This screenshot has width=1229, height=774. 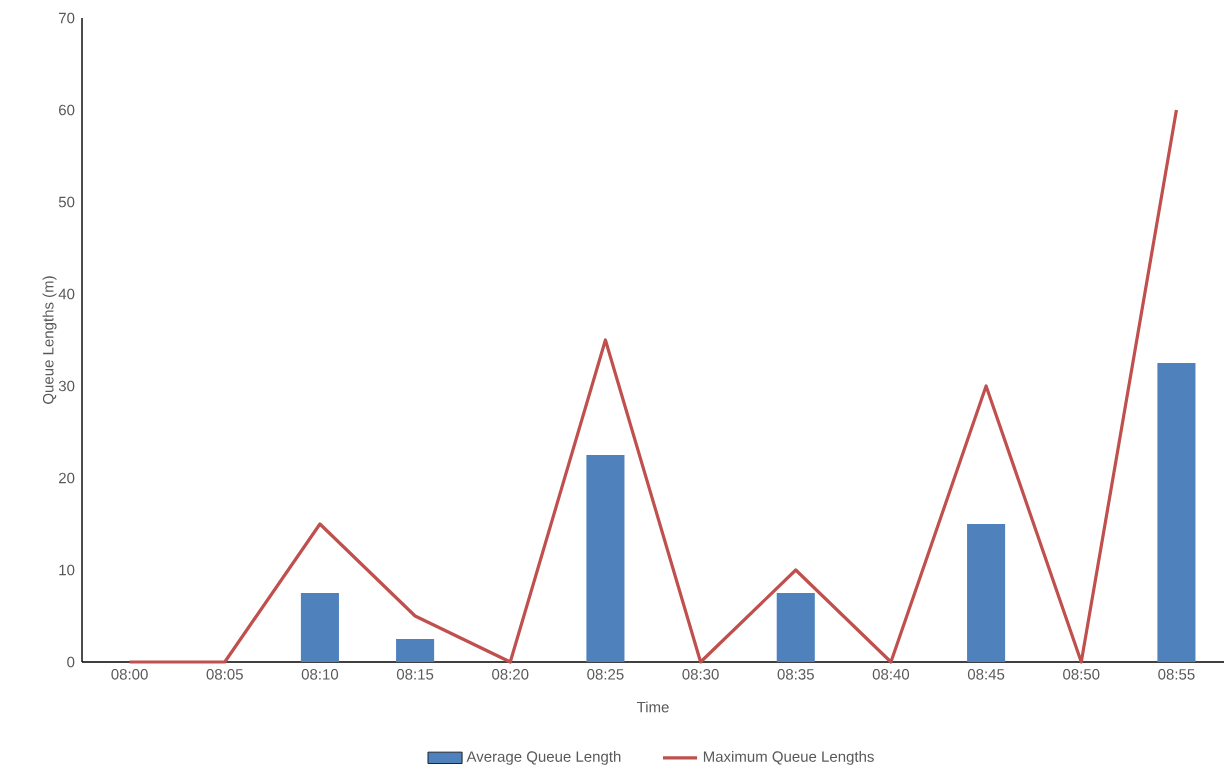 I want to click on x-tick-label: 08:20, so click(x=510, y=674).